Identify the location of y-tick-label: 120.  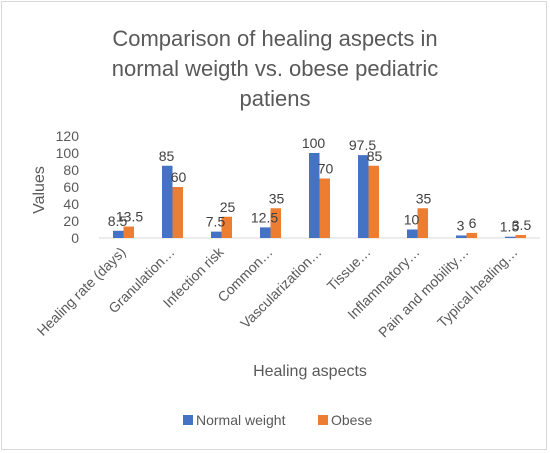
(68, 136).